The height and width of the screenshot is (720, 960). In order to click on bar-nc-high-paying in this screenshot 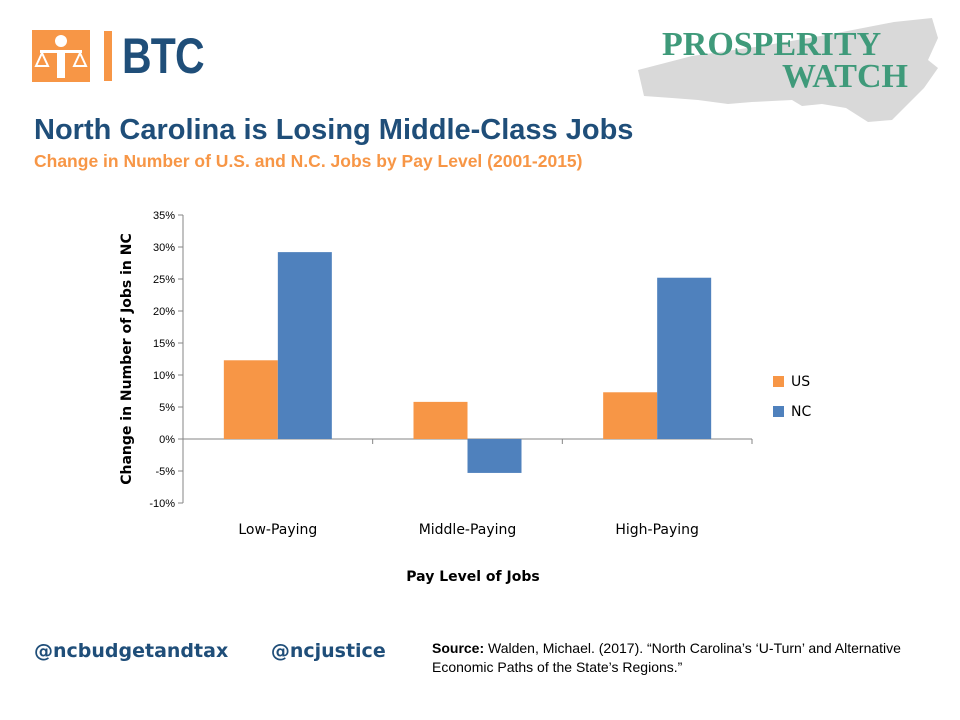, I will do `click(684, 358)`.